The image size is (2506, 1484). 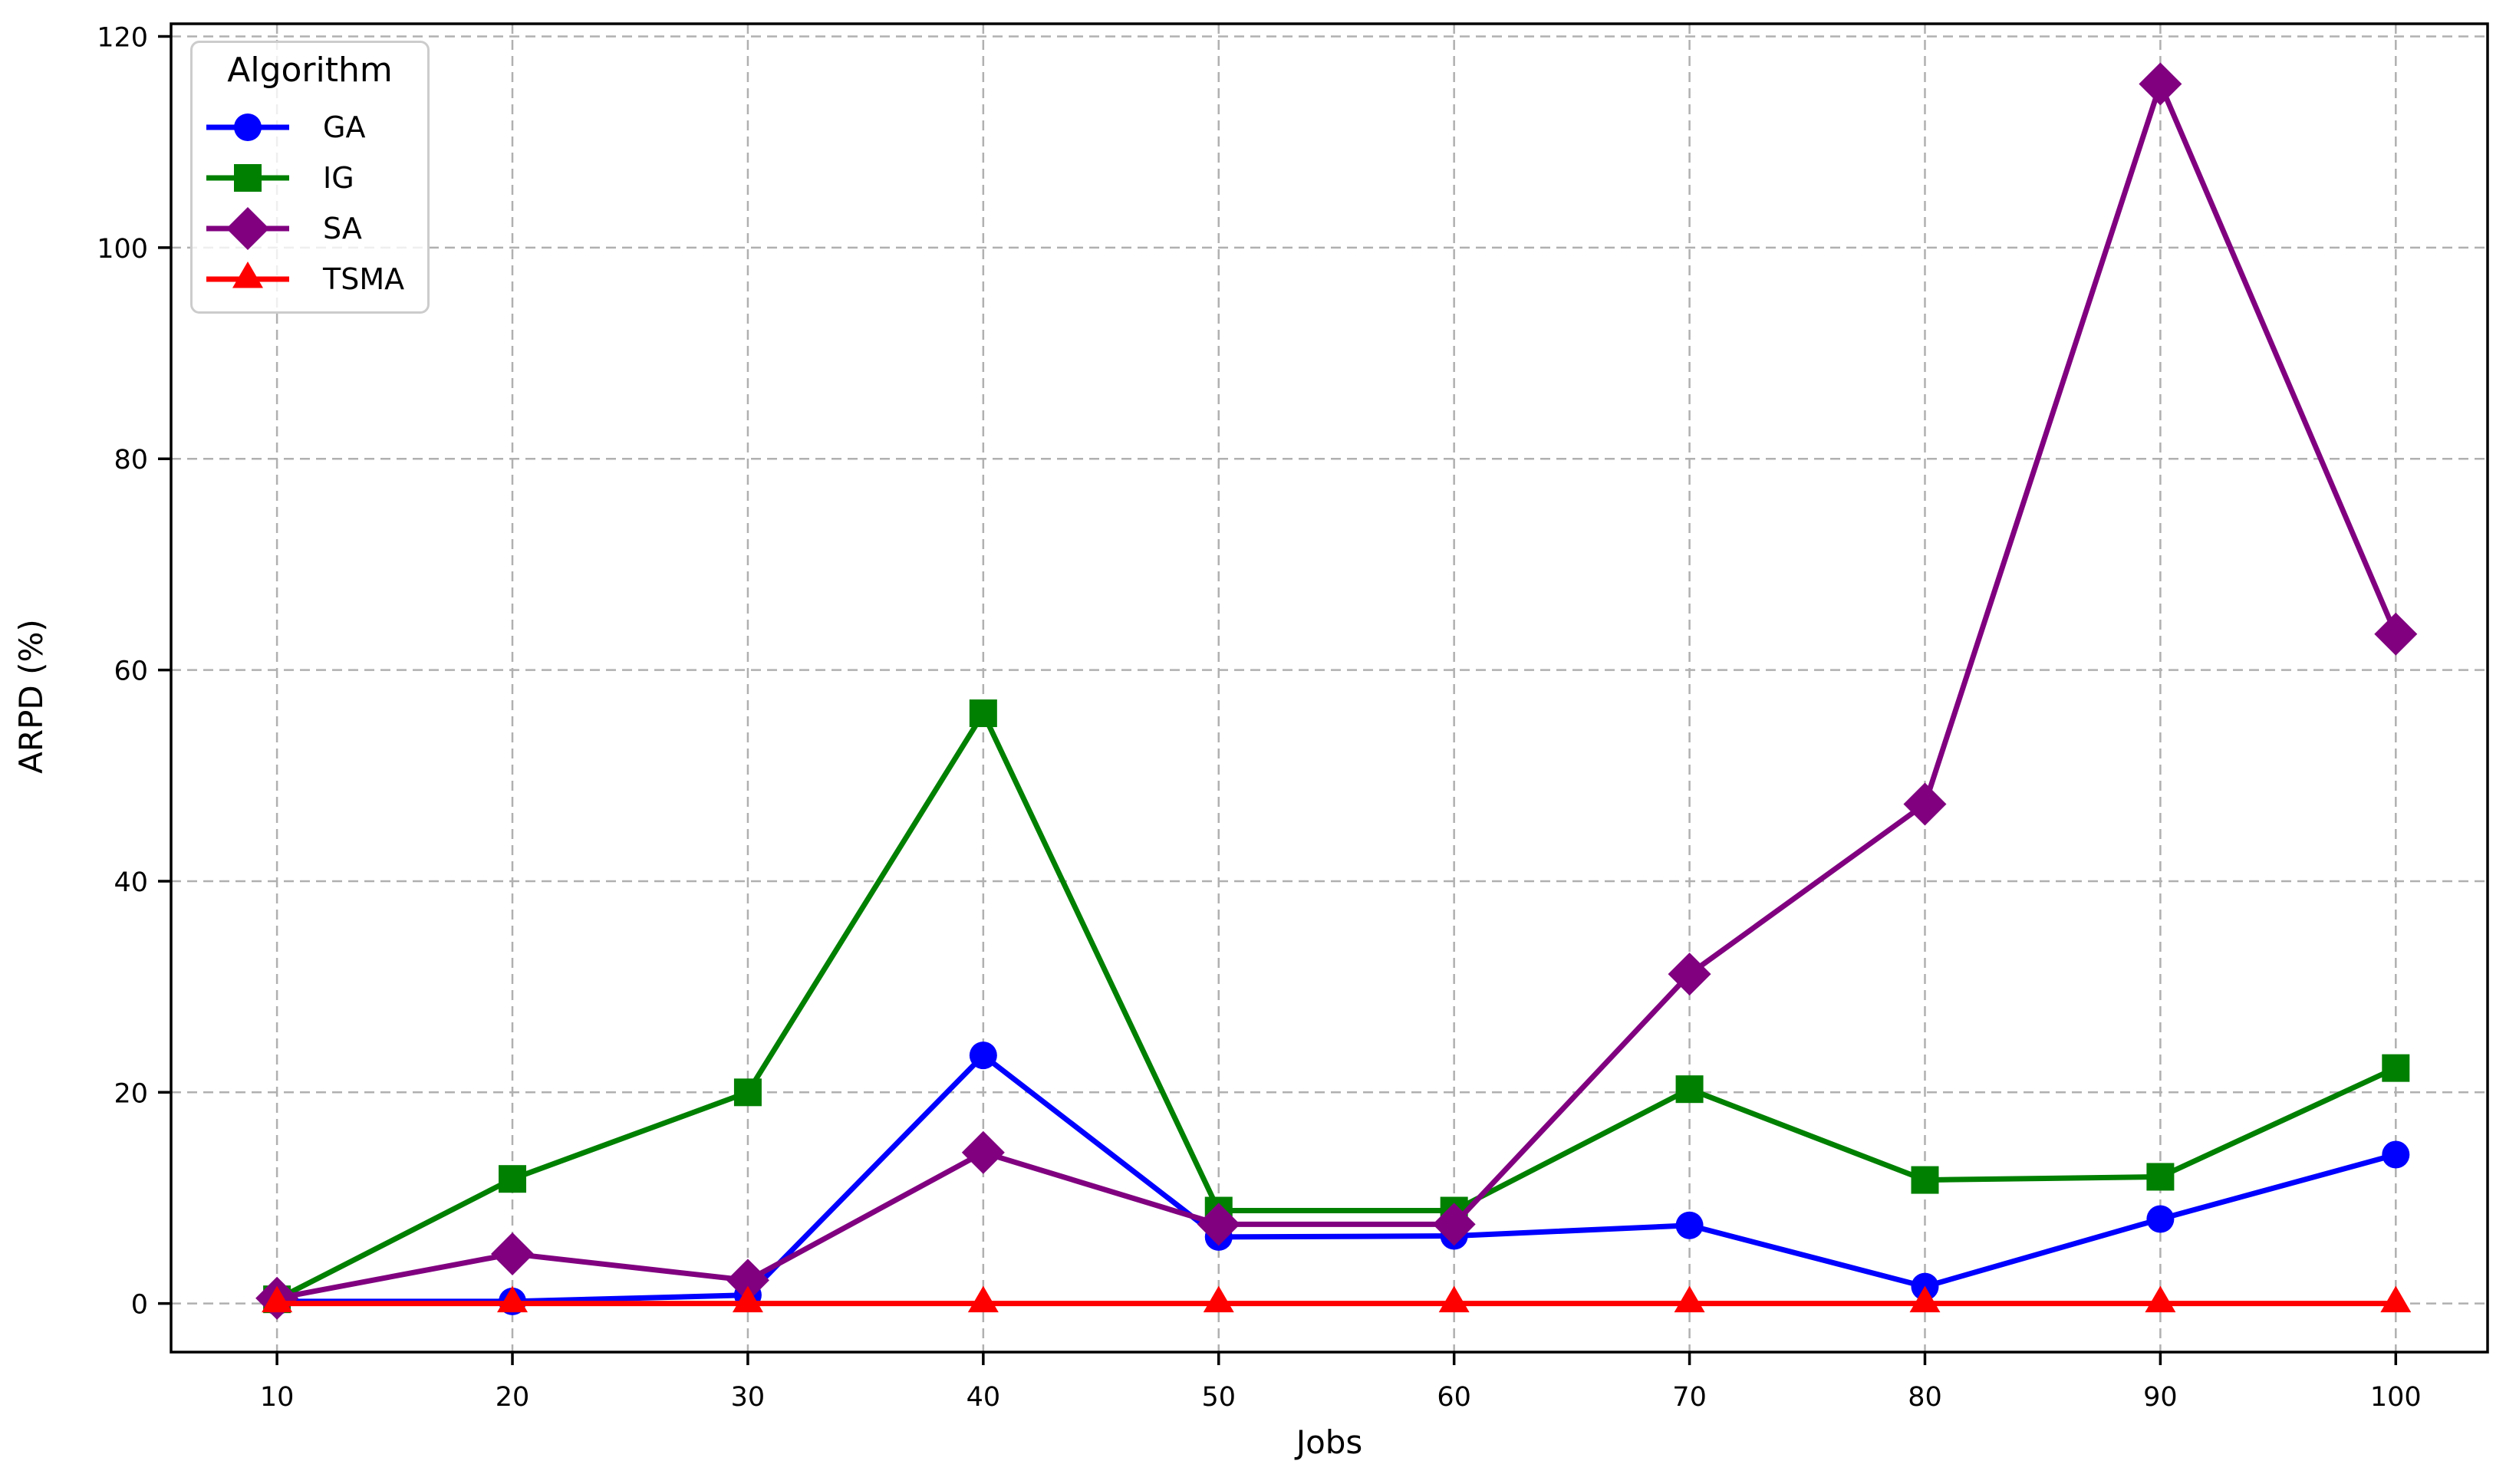 I want to click on legend-label: IG, so click(x=338, y=178).